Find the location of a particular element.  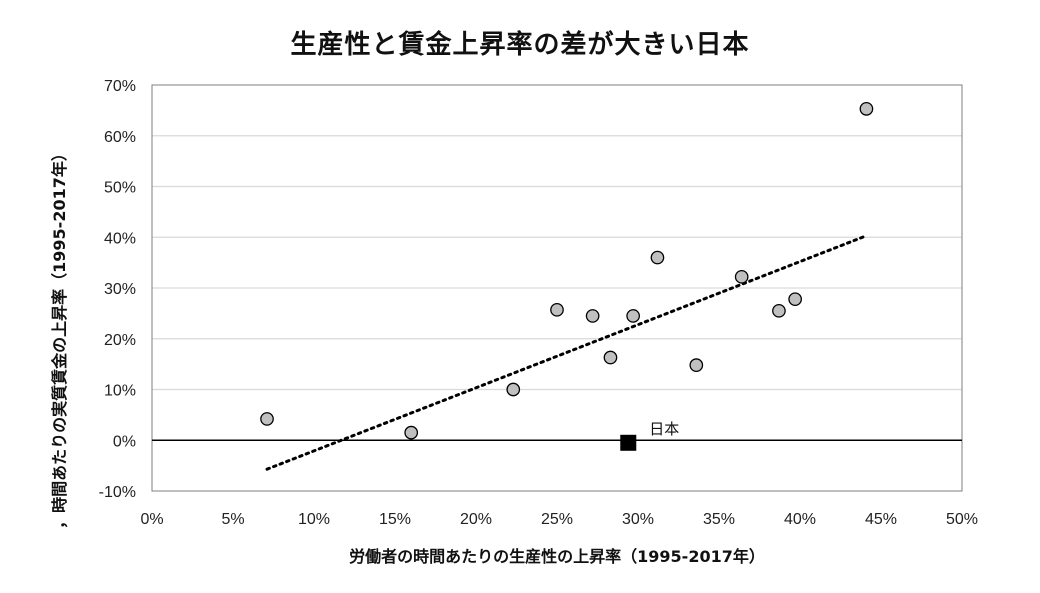

x-tick-label: 0% is located at coordinates (151, 519).